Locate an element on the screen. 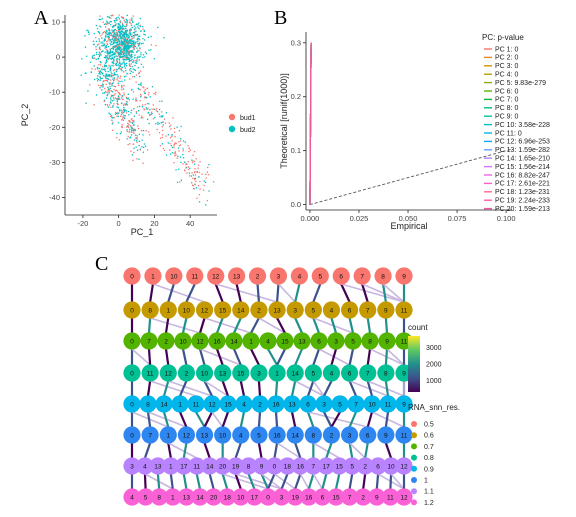 This screenshot has width=576, height=517. panel-c-node-label: 2 is located at coordinates (332, 435).